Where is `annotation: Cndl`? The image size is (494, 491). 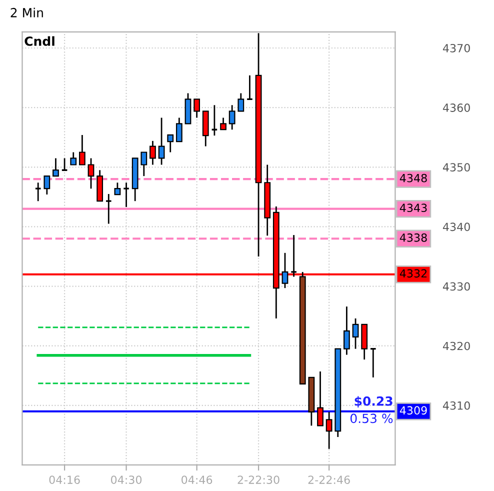
annotation: Cndl is located at coordinates (39, 41).